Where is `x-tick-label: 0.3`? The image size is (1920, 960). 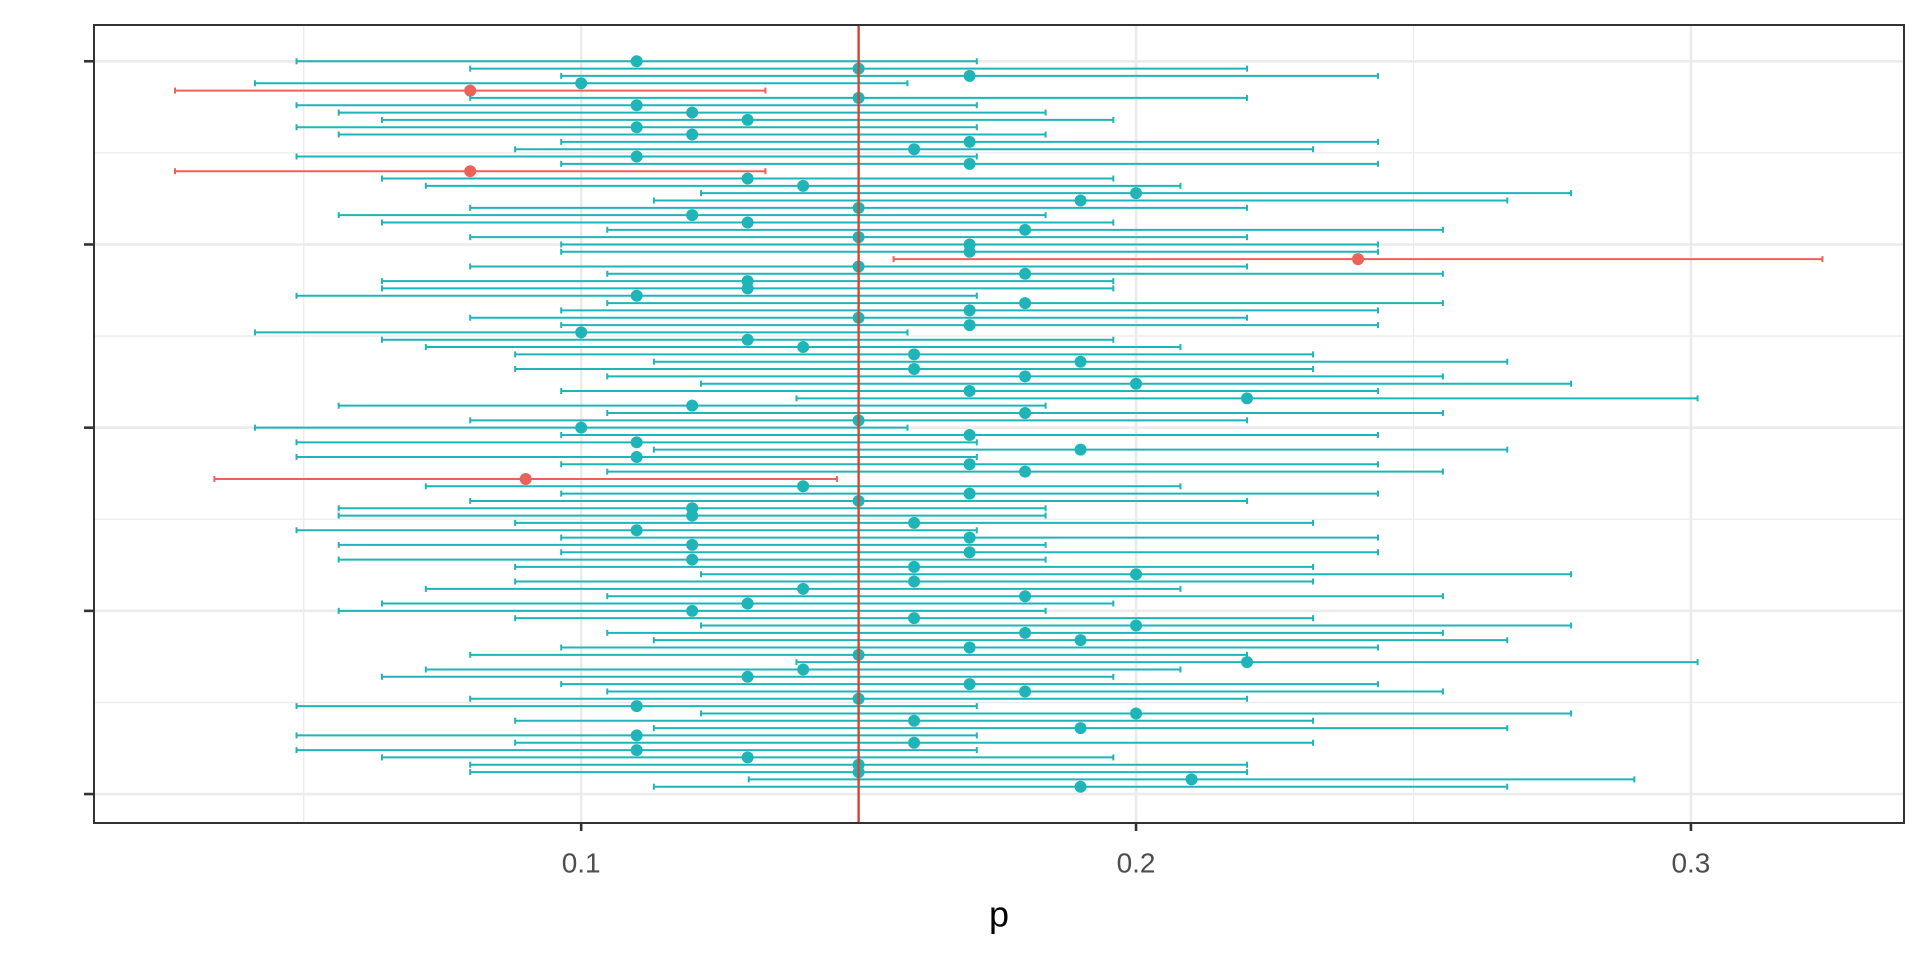 x-tick-label: 0.3 is located at coordinates (1690, 862).